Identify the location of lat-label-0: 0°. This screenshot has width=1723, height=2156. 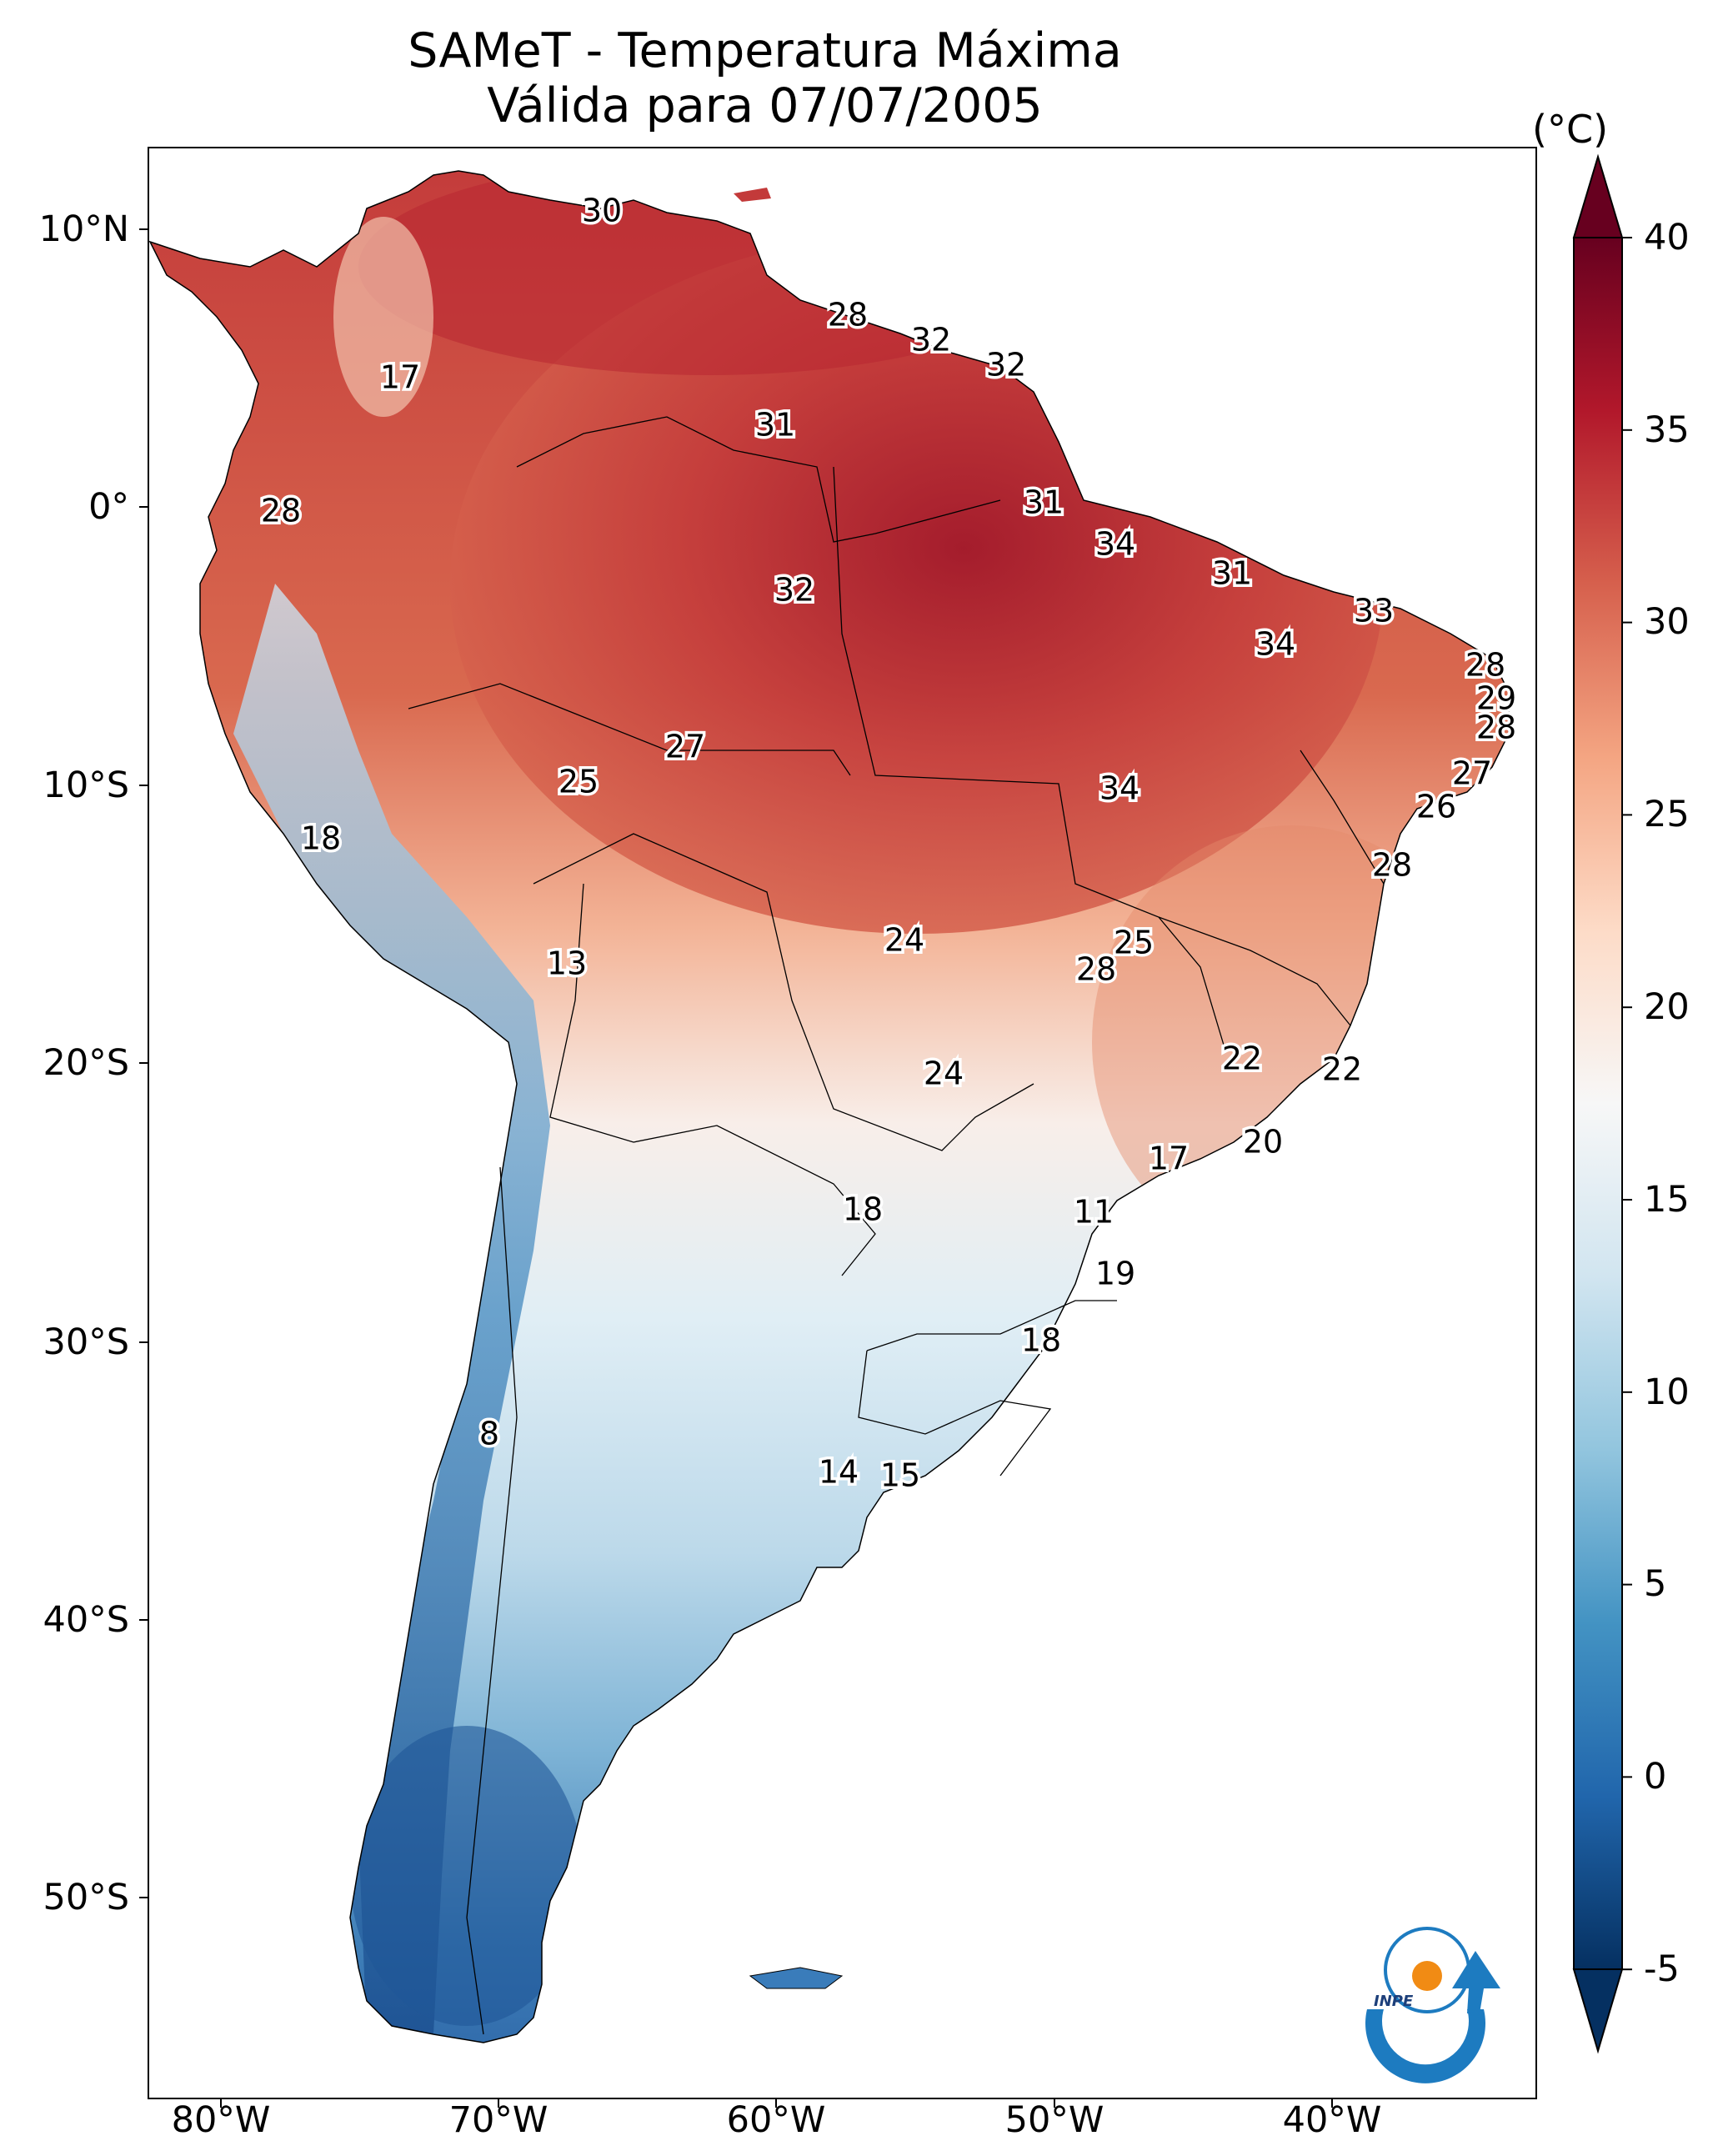
(108, 507).